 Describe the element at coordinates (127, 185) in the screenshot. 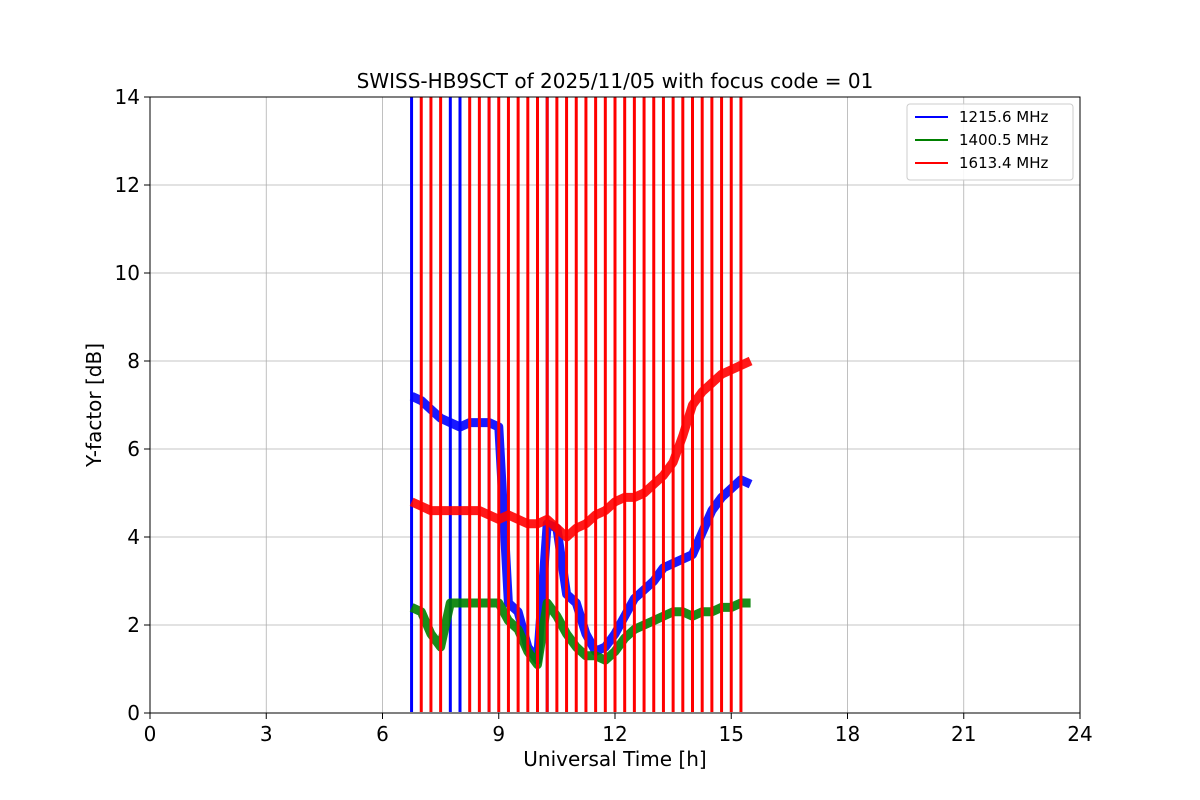

I see `y-tick-label: 12` at that location.